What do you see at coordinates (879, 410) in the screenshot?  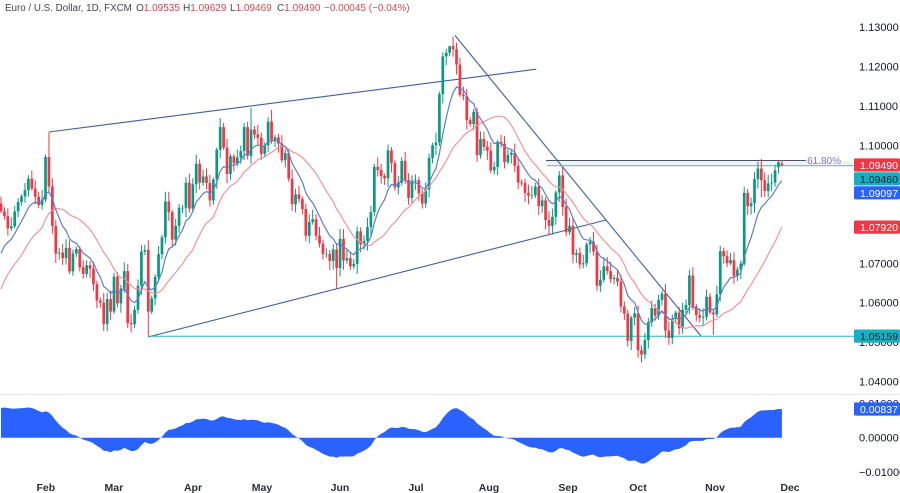 I see `svg-text: 0.00837` at bounding box center [879, 410].